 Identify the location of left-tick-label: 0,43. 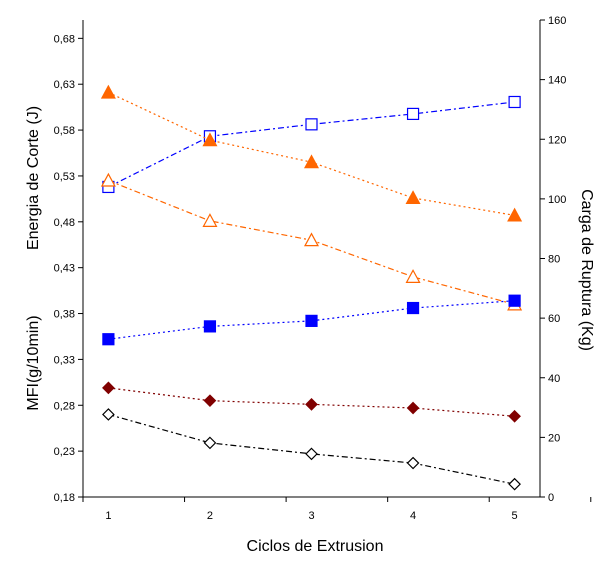
(64, 269).